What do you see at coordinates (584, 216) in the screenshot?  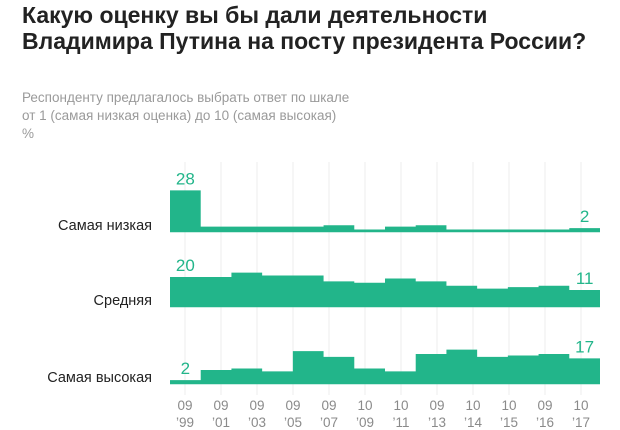 I see `series-1-data-label: 2` at bounding box center [584, 216].